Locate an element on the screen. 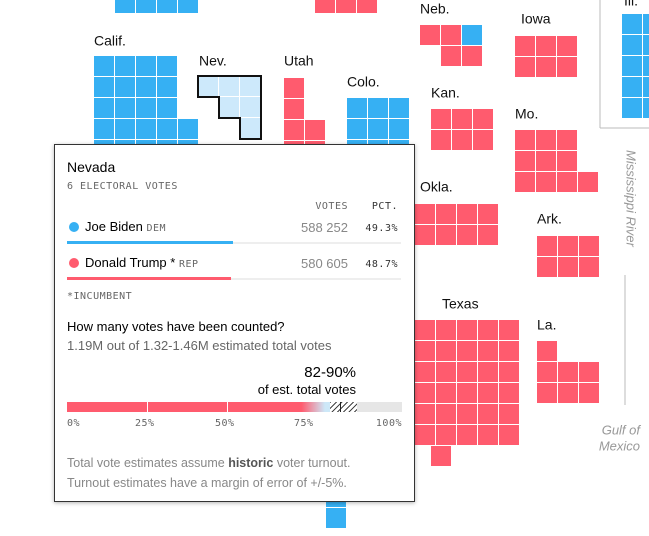 The image size is (649, 536). bar-divider is located at coordinates (227, 407).